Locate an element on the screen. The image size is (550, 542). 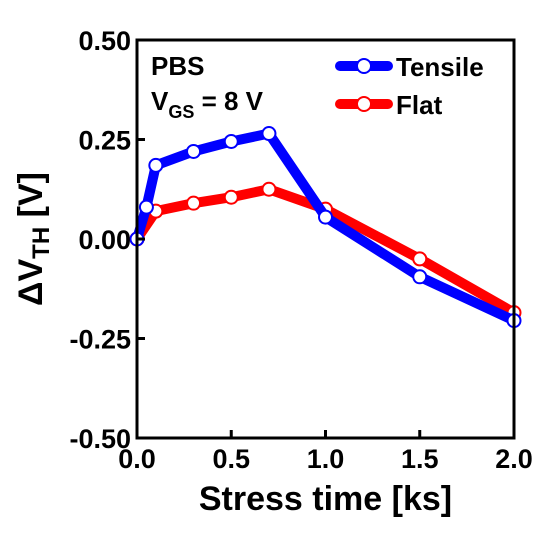
legend-label-tensile: Tensile is located at coordinates (440, 67).